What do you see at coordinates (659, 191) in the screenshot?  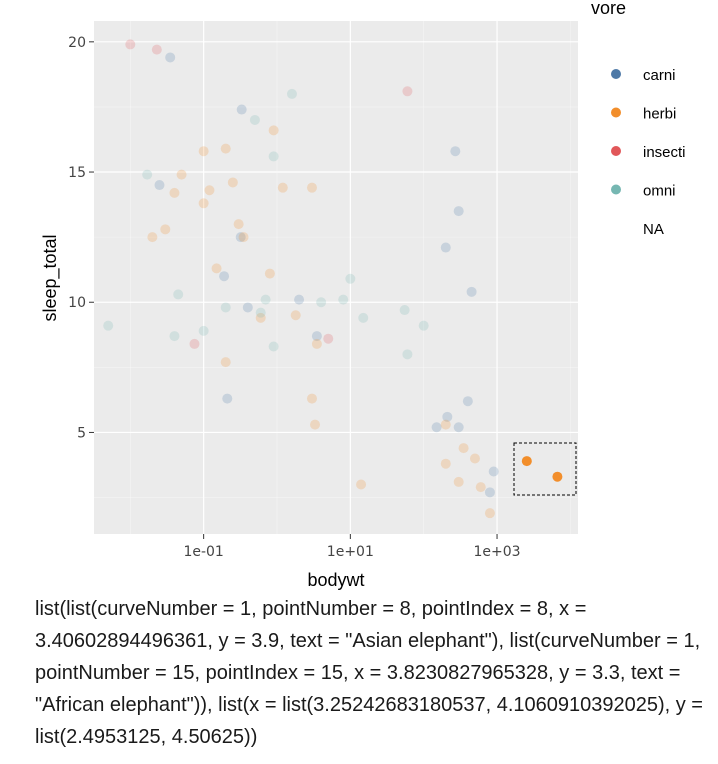 I see `legend-label-omni: omni` at bounding box center [659, 191].